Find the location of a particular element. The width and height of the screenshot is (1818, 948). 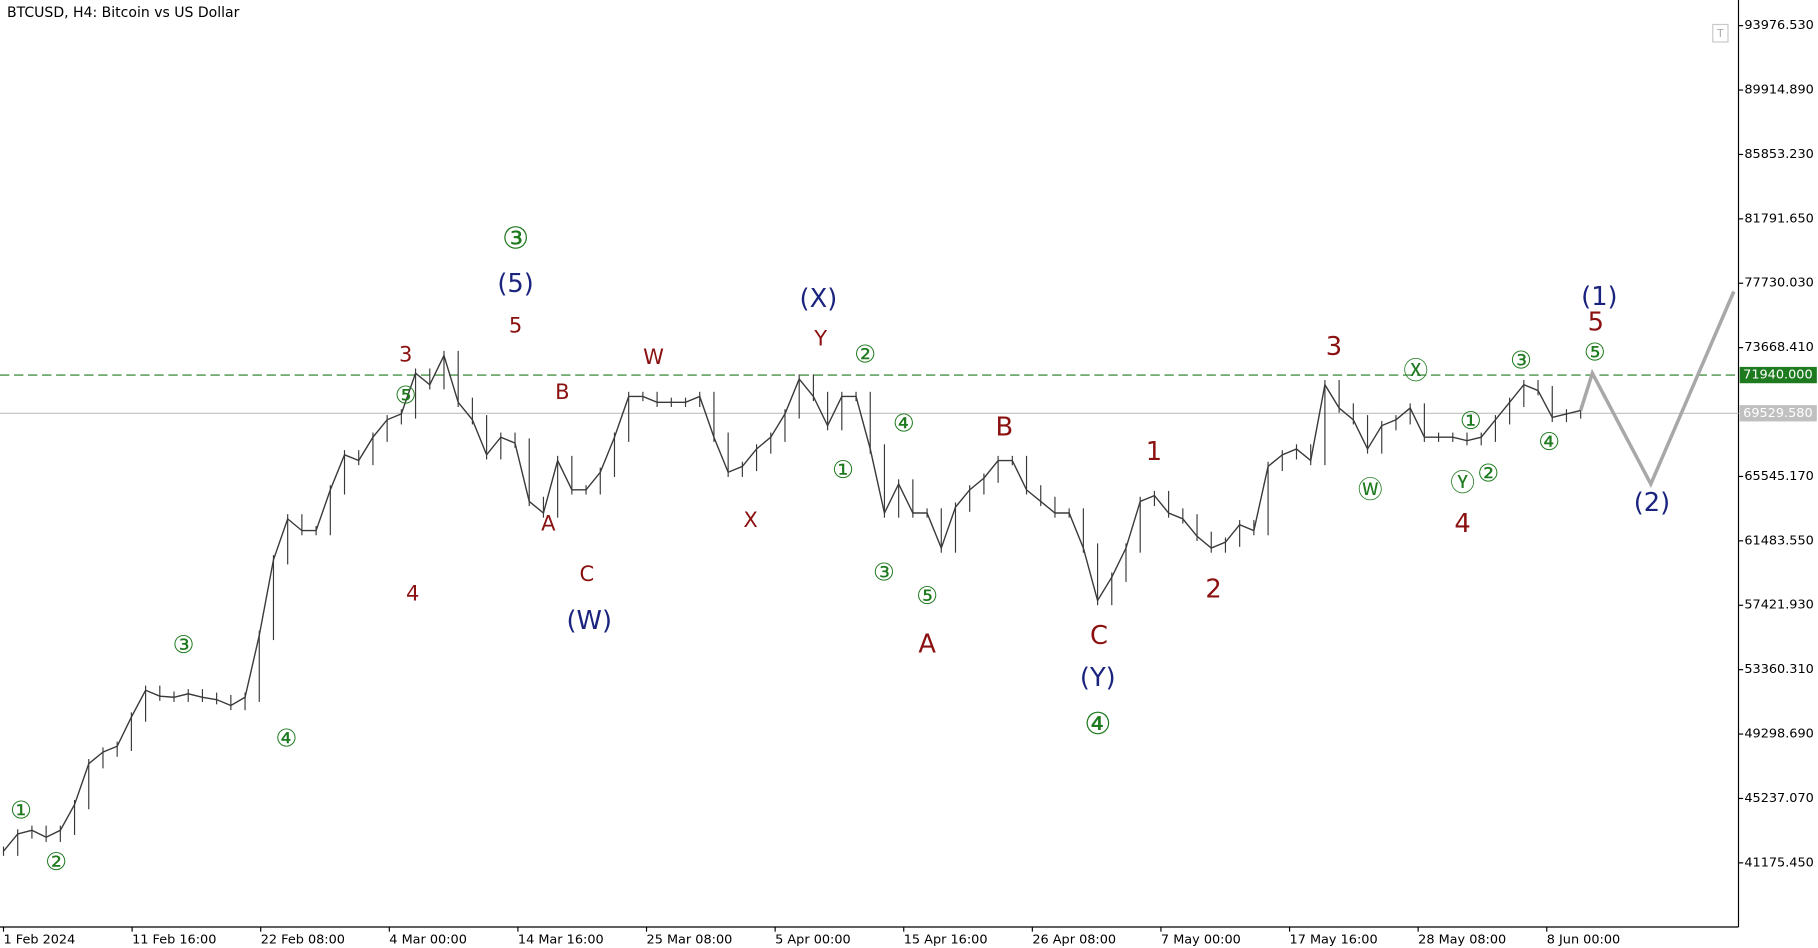

wave-label: (5) is located at coordinates (515, 284).